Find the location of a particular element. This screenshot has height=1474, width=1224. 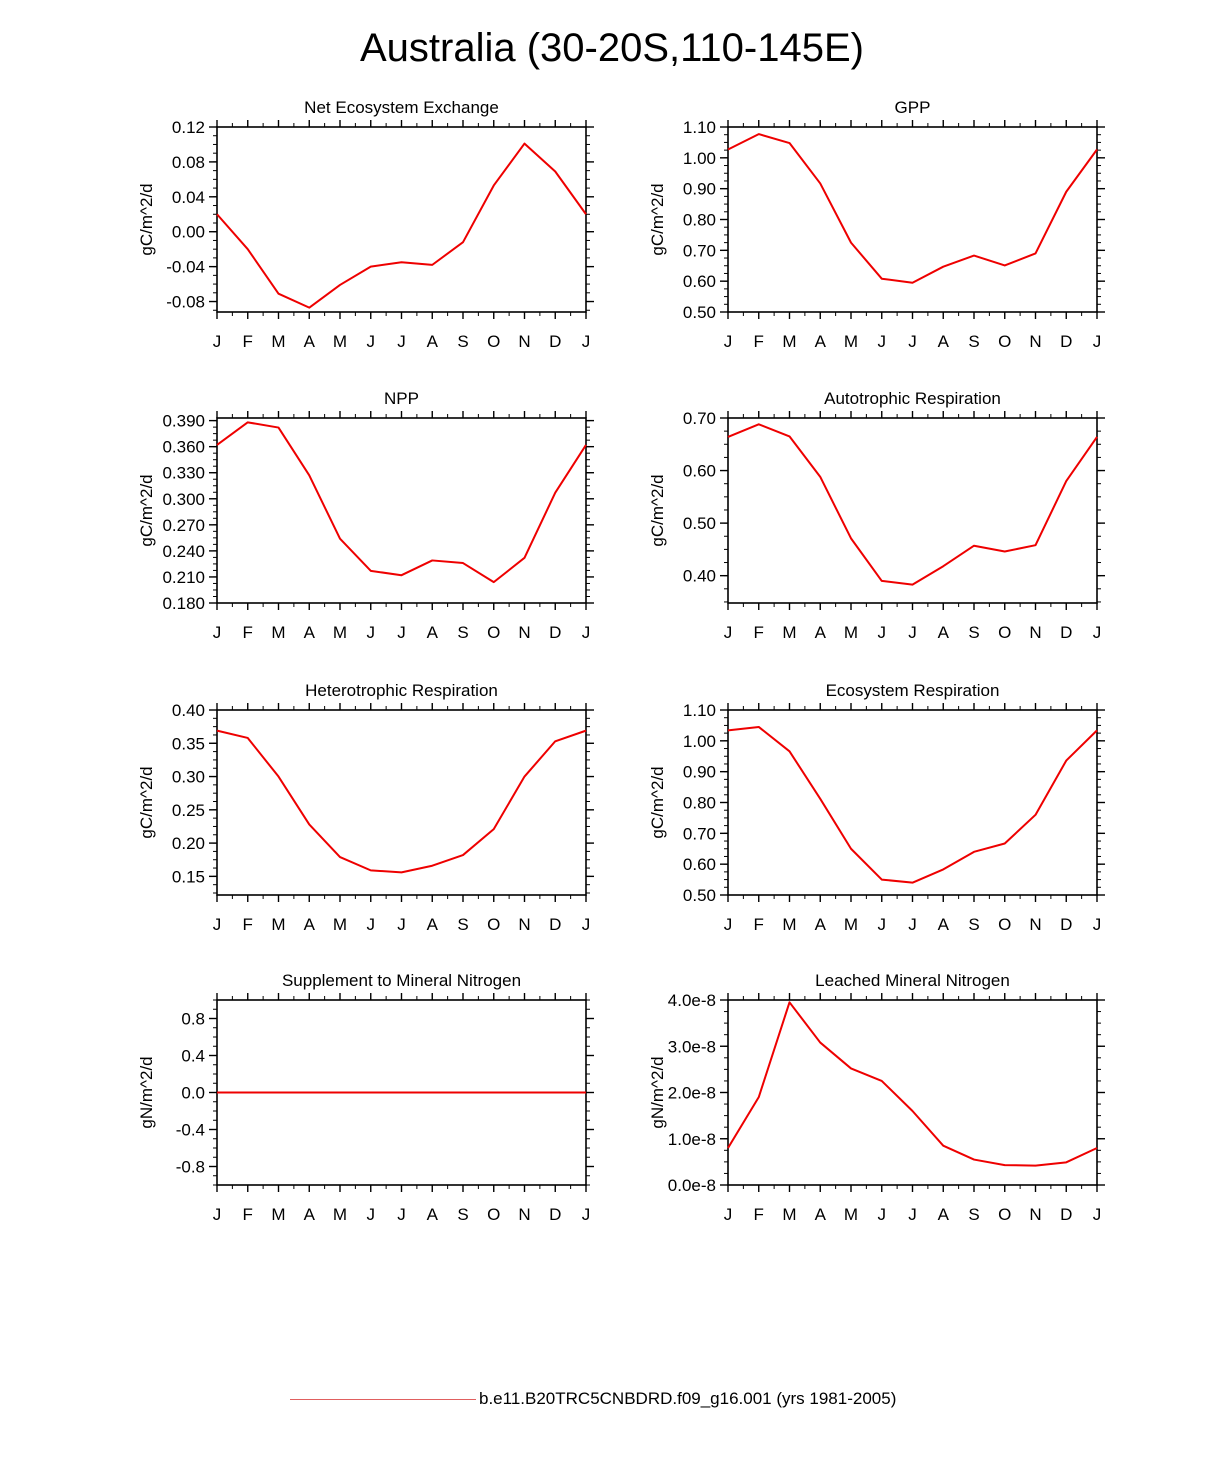

y-tick-label: 0.90 is located at coordinates (699, 772).